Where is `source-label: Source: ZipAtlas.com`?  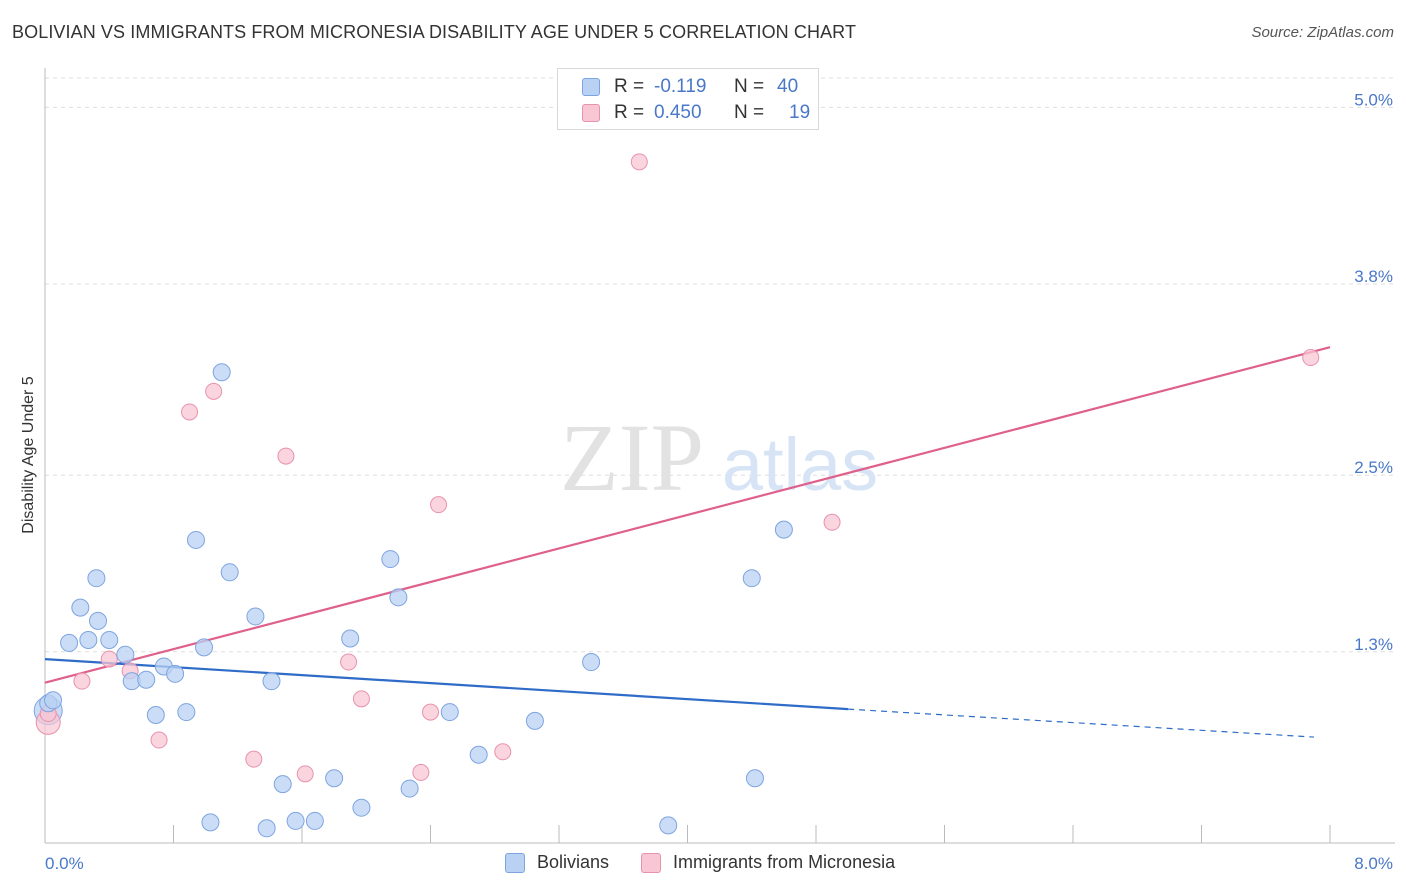 source-label: Source: ZipAtlas.com is located at coordinates (1322, 32).